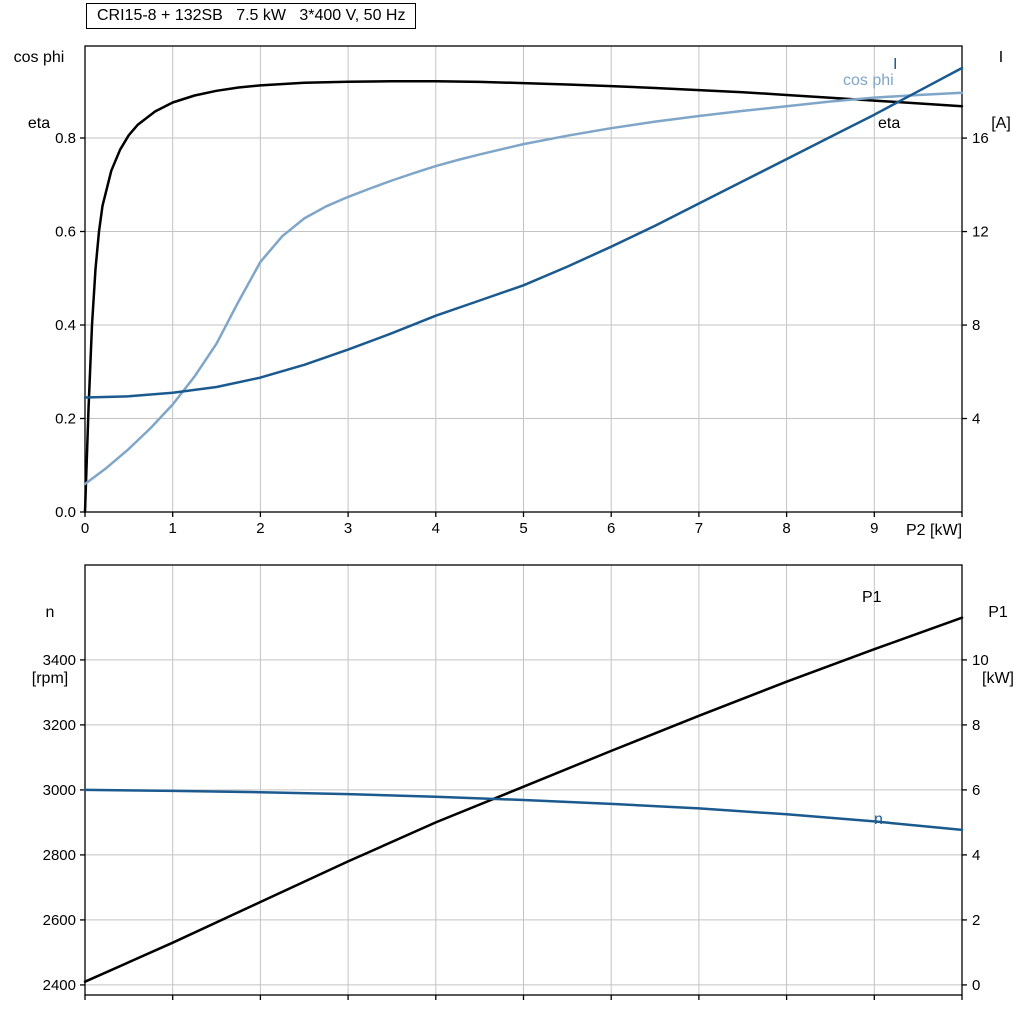 The width and height of the screenshot is (1024, 1024). I want to click on svg-text: 0.8, so click(65, 138).